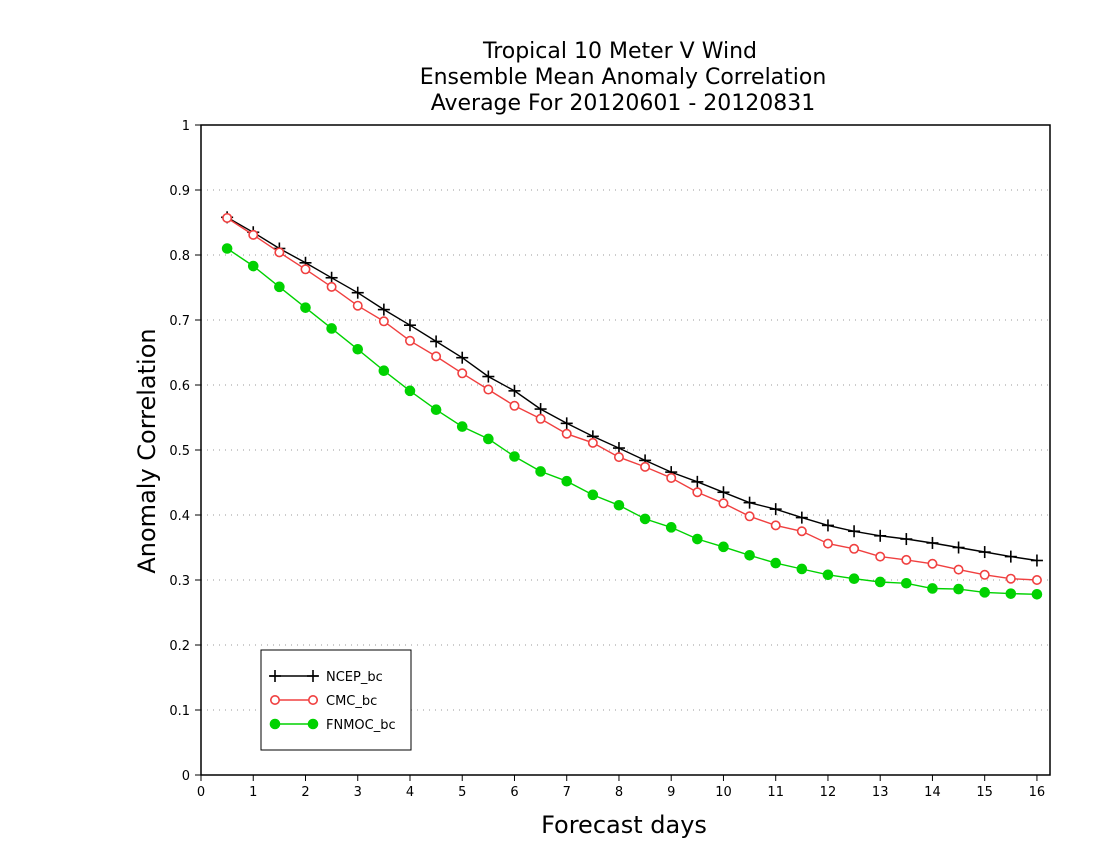  Describe the element at coordinates (179, 646) in the screenshot. I see `y-tick-label: 0.2` at that location.